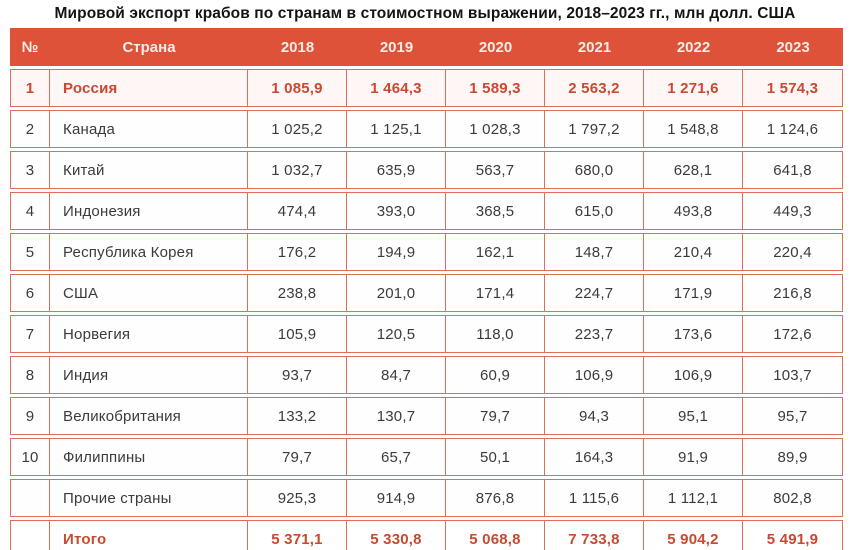 The height and width of the screenshot is (550, 850). I want to click on cell-value: 5 904,2, so click(693, 535).